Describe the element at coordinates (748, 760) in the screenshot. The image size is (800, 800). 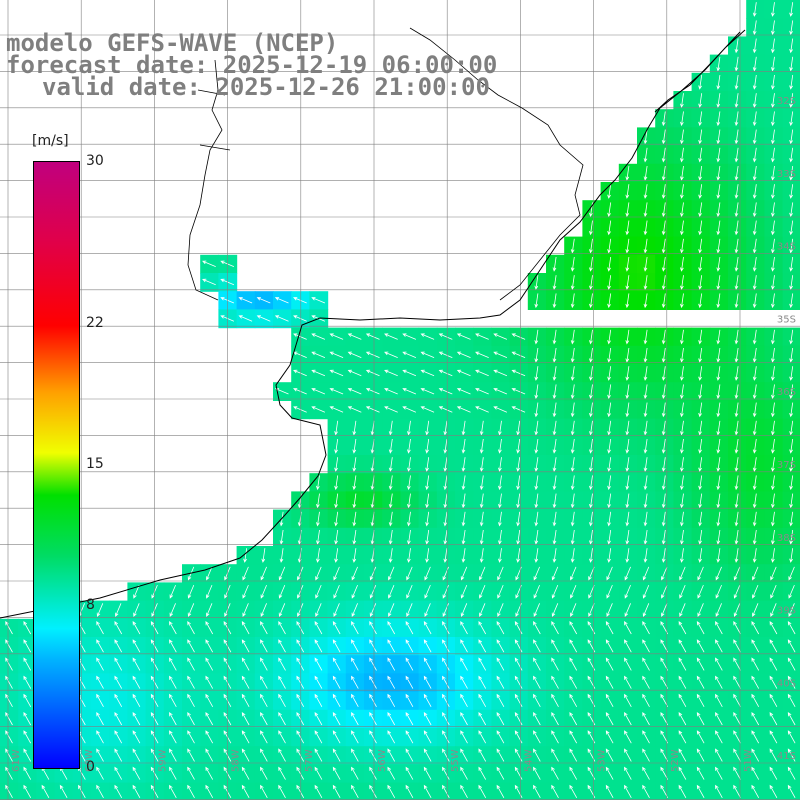
I see `lon-label: 51W` at that location.